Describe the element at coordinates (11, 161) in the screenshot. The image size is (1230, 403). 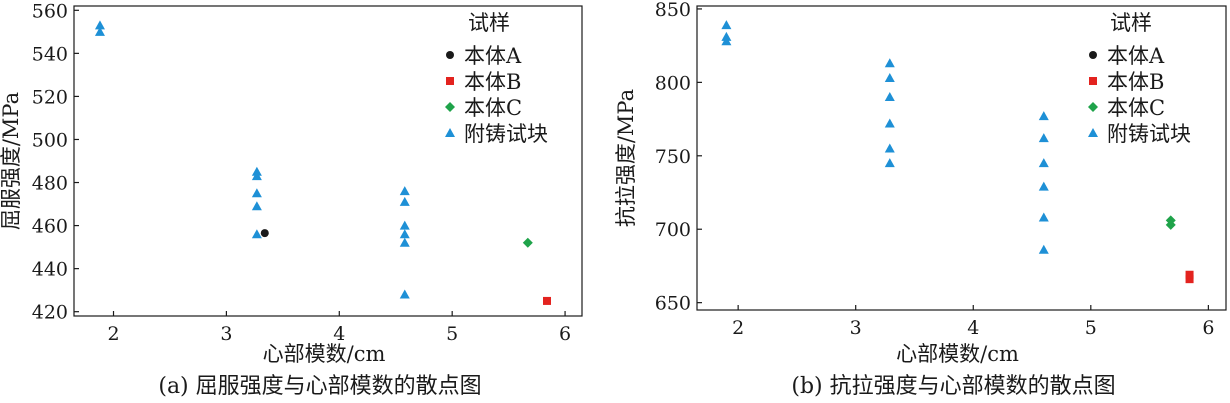
I see `y-axis-title: 屈服强度/MPa` at that location.